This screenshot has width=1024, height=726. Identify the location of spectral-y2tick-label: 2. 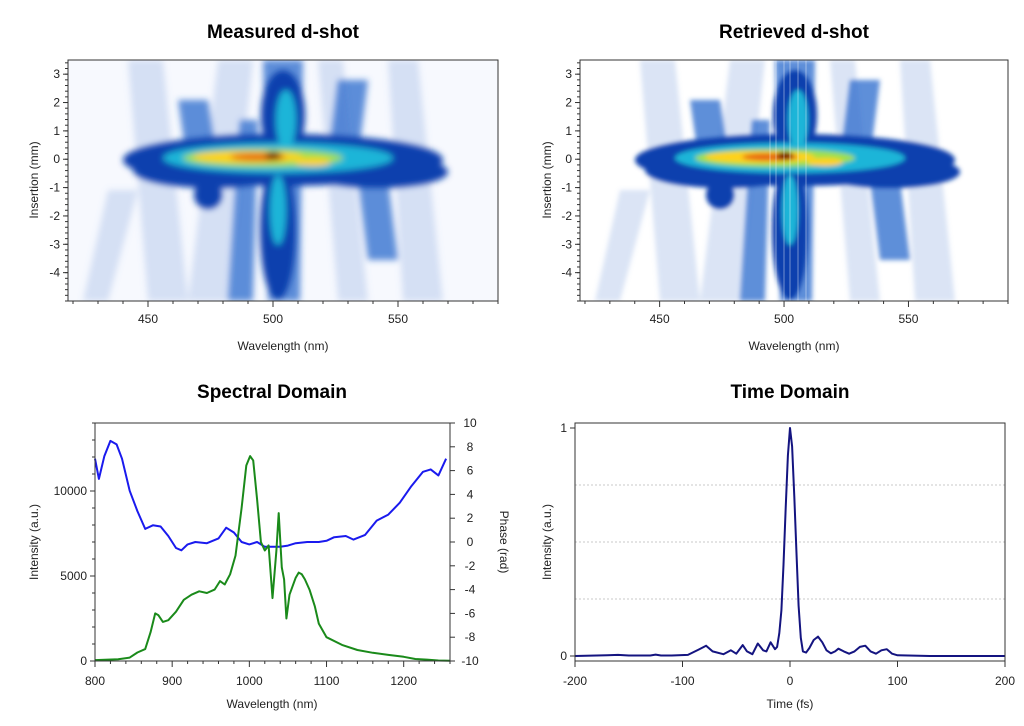
(470, 518).